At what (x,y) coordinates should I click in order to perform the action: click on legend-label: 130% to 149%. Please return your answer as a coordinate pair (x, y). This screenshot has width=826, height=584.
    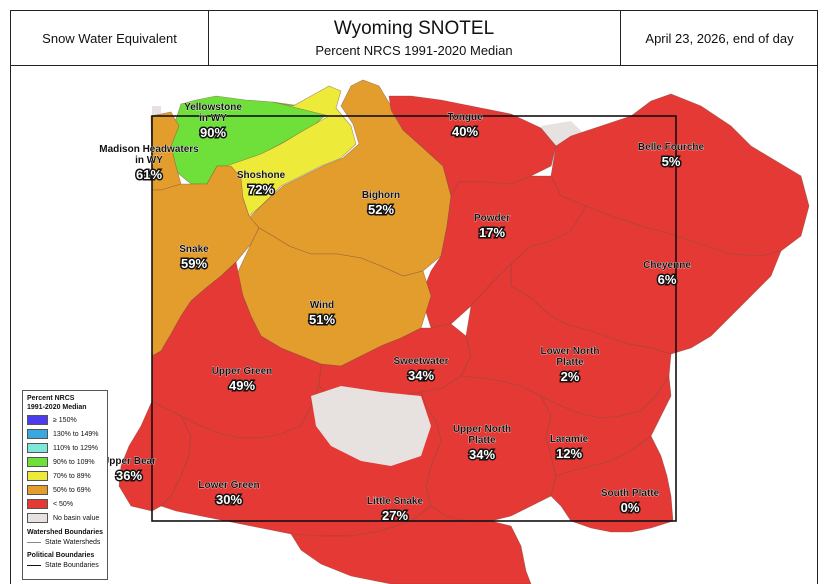
    Looking at the image, I should click on (76, 434).